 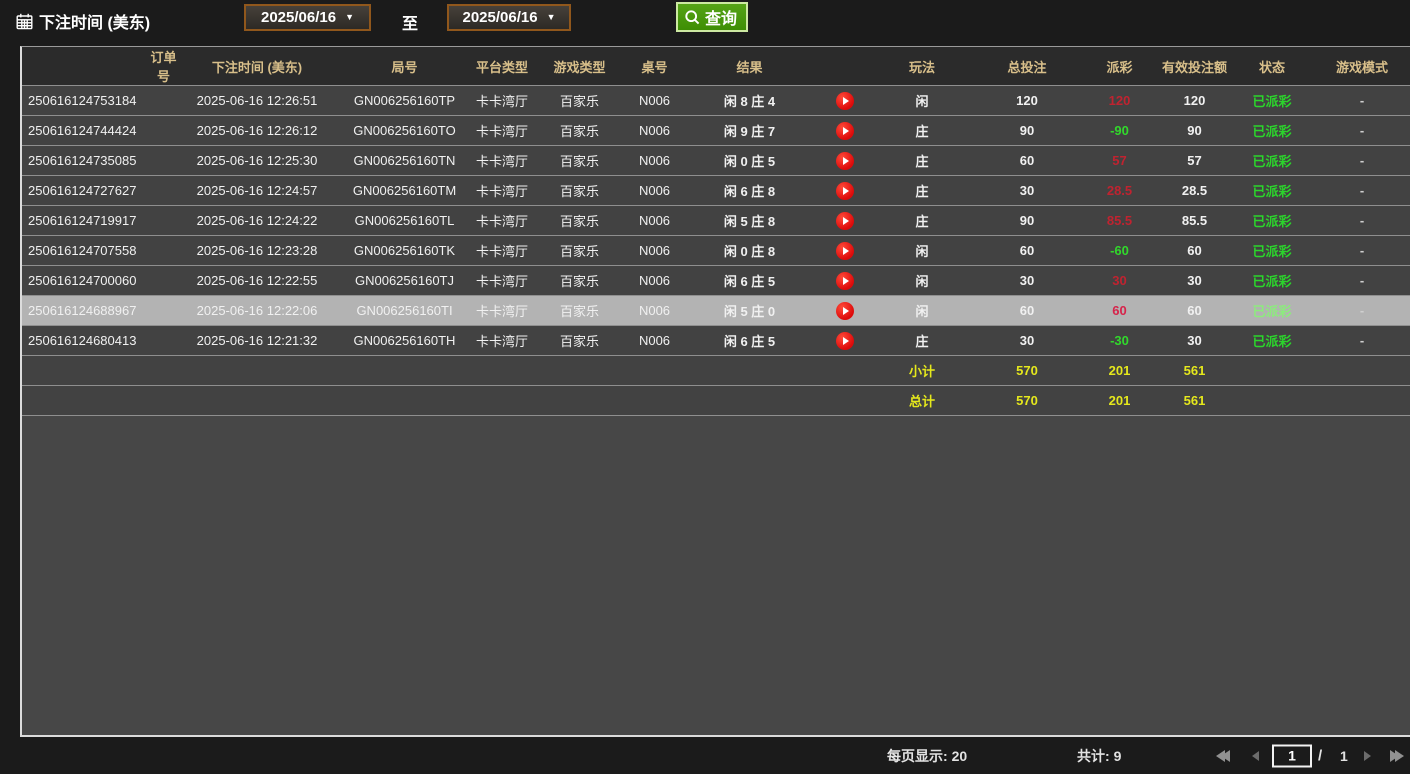 What do you see at coordinates (509, 17) in the screenshot?
I see `date-to-select: 2025/06/16 ▼` at bounding box center [509, 17].